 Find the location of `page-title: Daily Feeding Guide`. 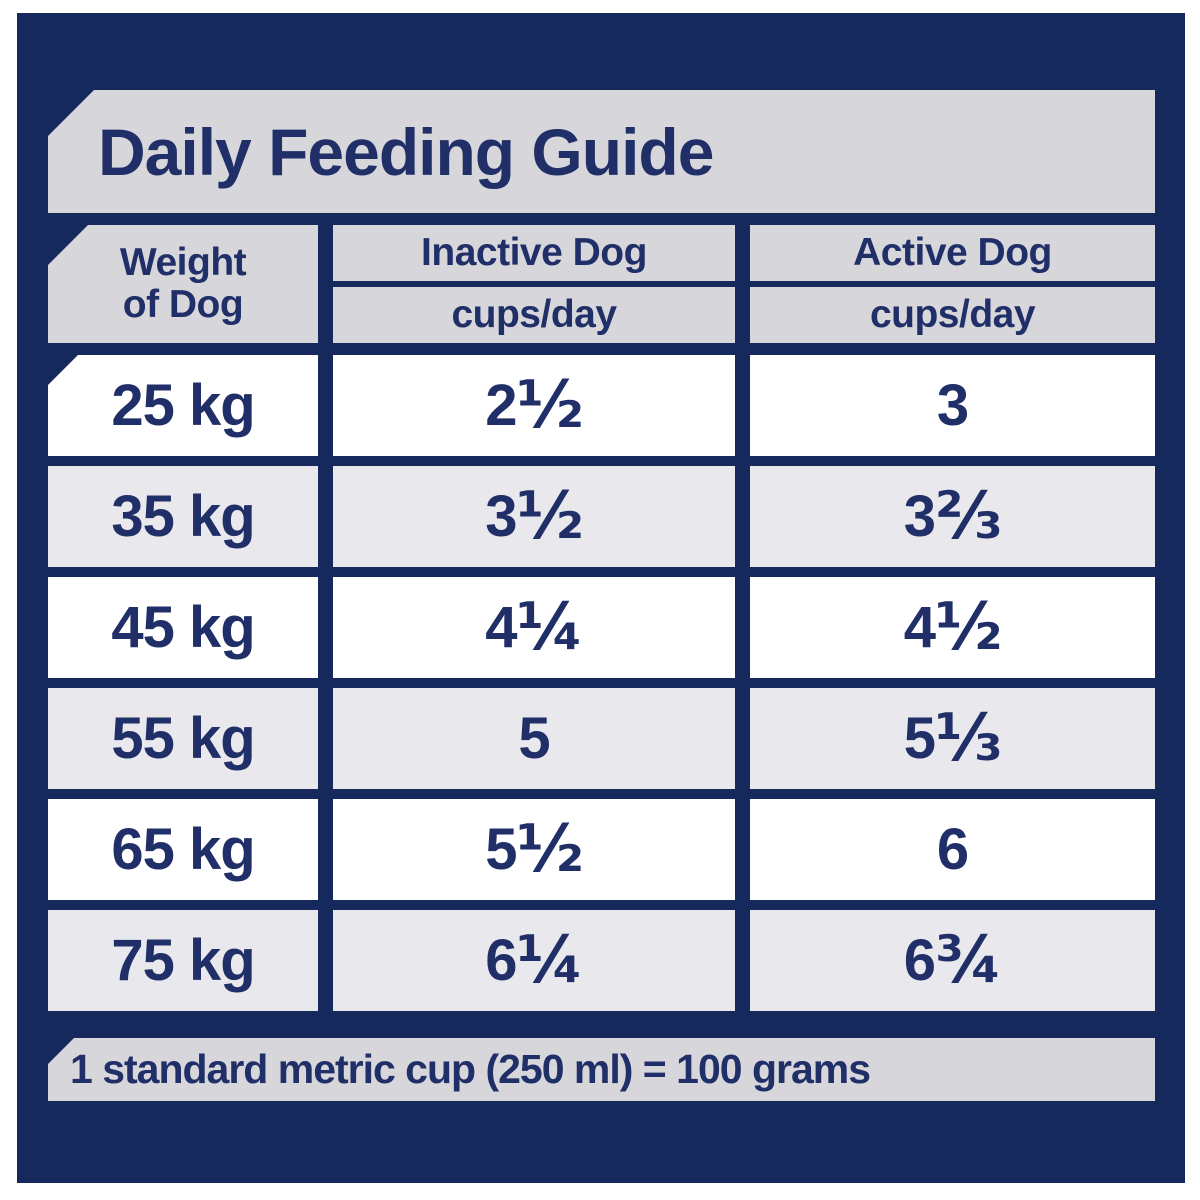

page-title: Daily Feeding Guide is located at coordinates (406, 151).